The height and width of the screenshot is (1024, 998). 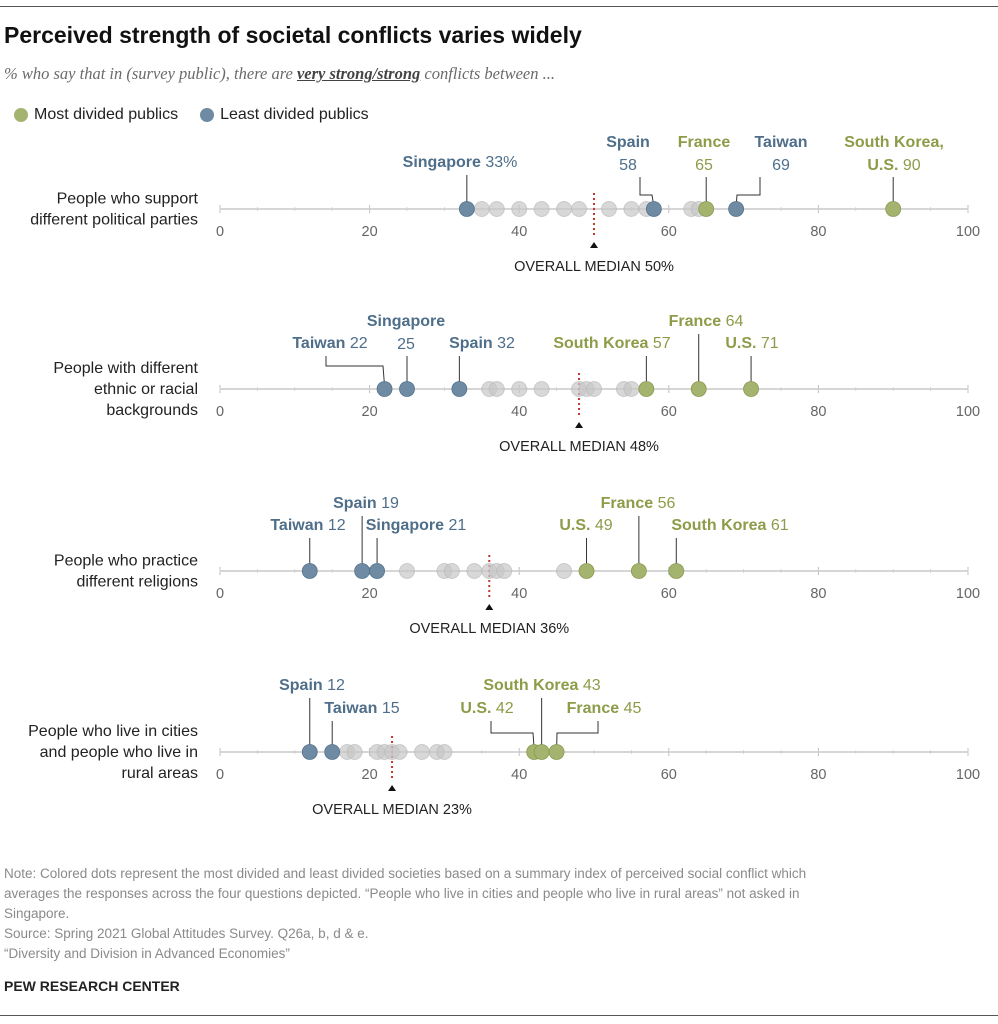 I want to click on country-label: Taiwan 12, so click(x=307, y=525).